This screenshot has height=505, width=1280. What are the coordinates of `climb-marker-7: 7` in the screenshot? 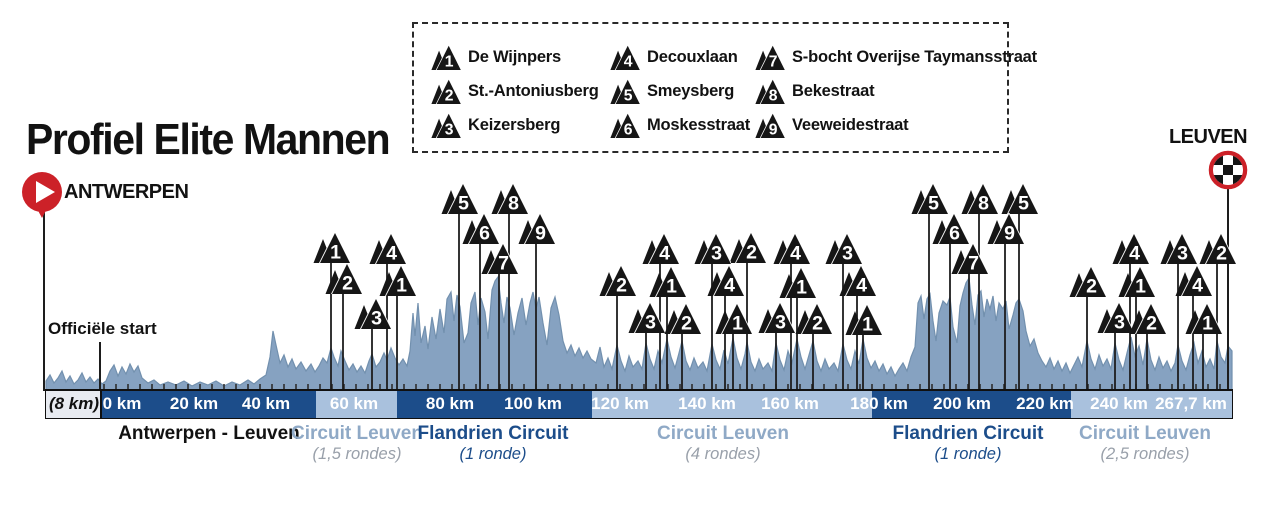 It's located at (969, 258).